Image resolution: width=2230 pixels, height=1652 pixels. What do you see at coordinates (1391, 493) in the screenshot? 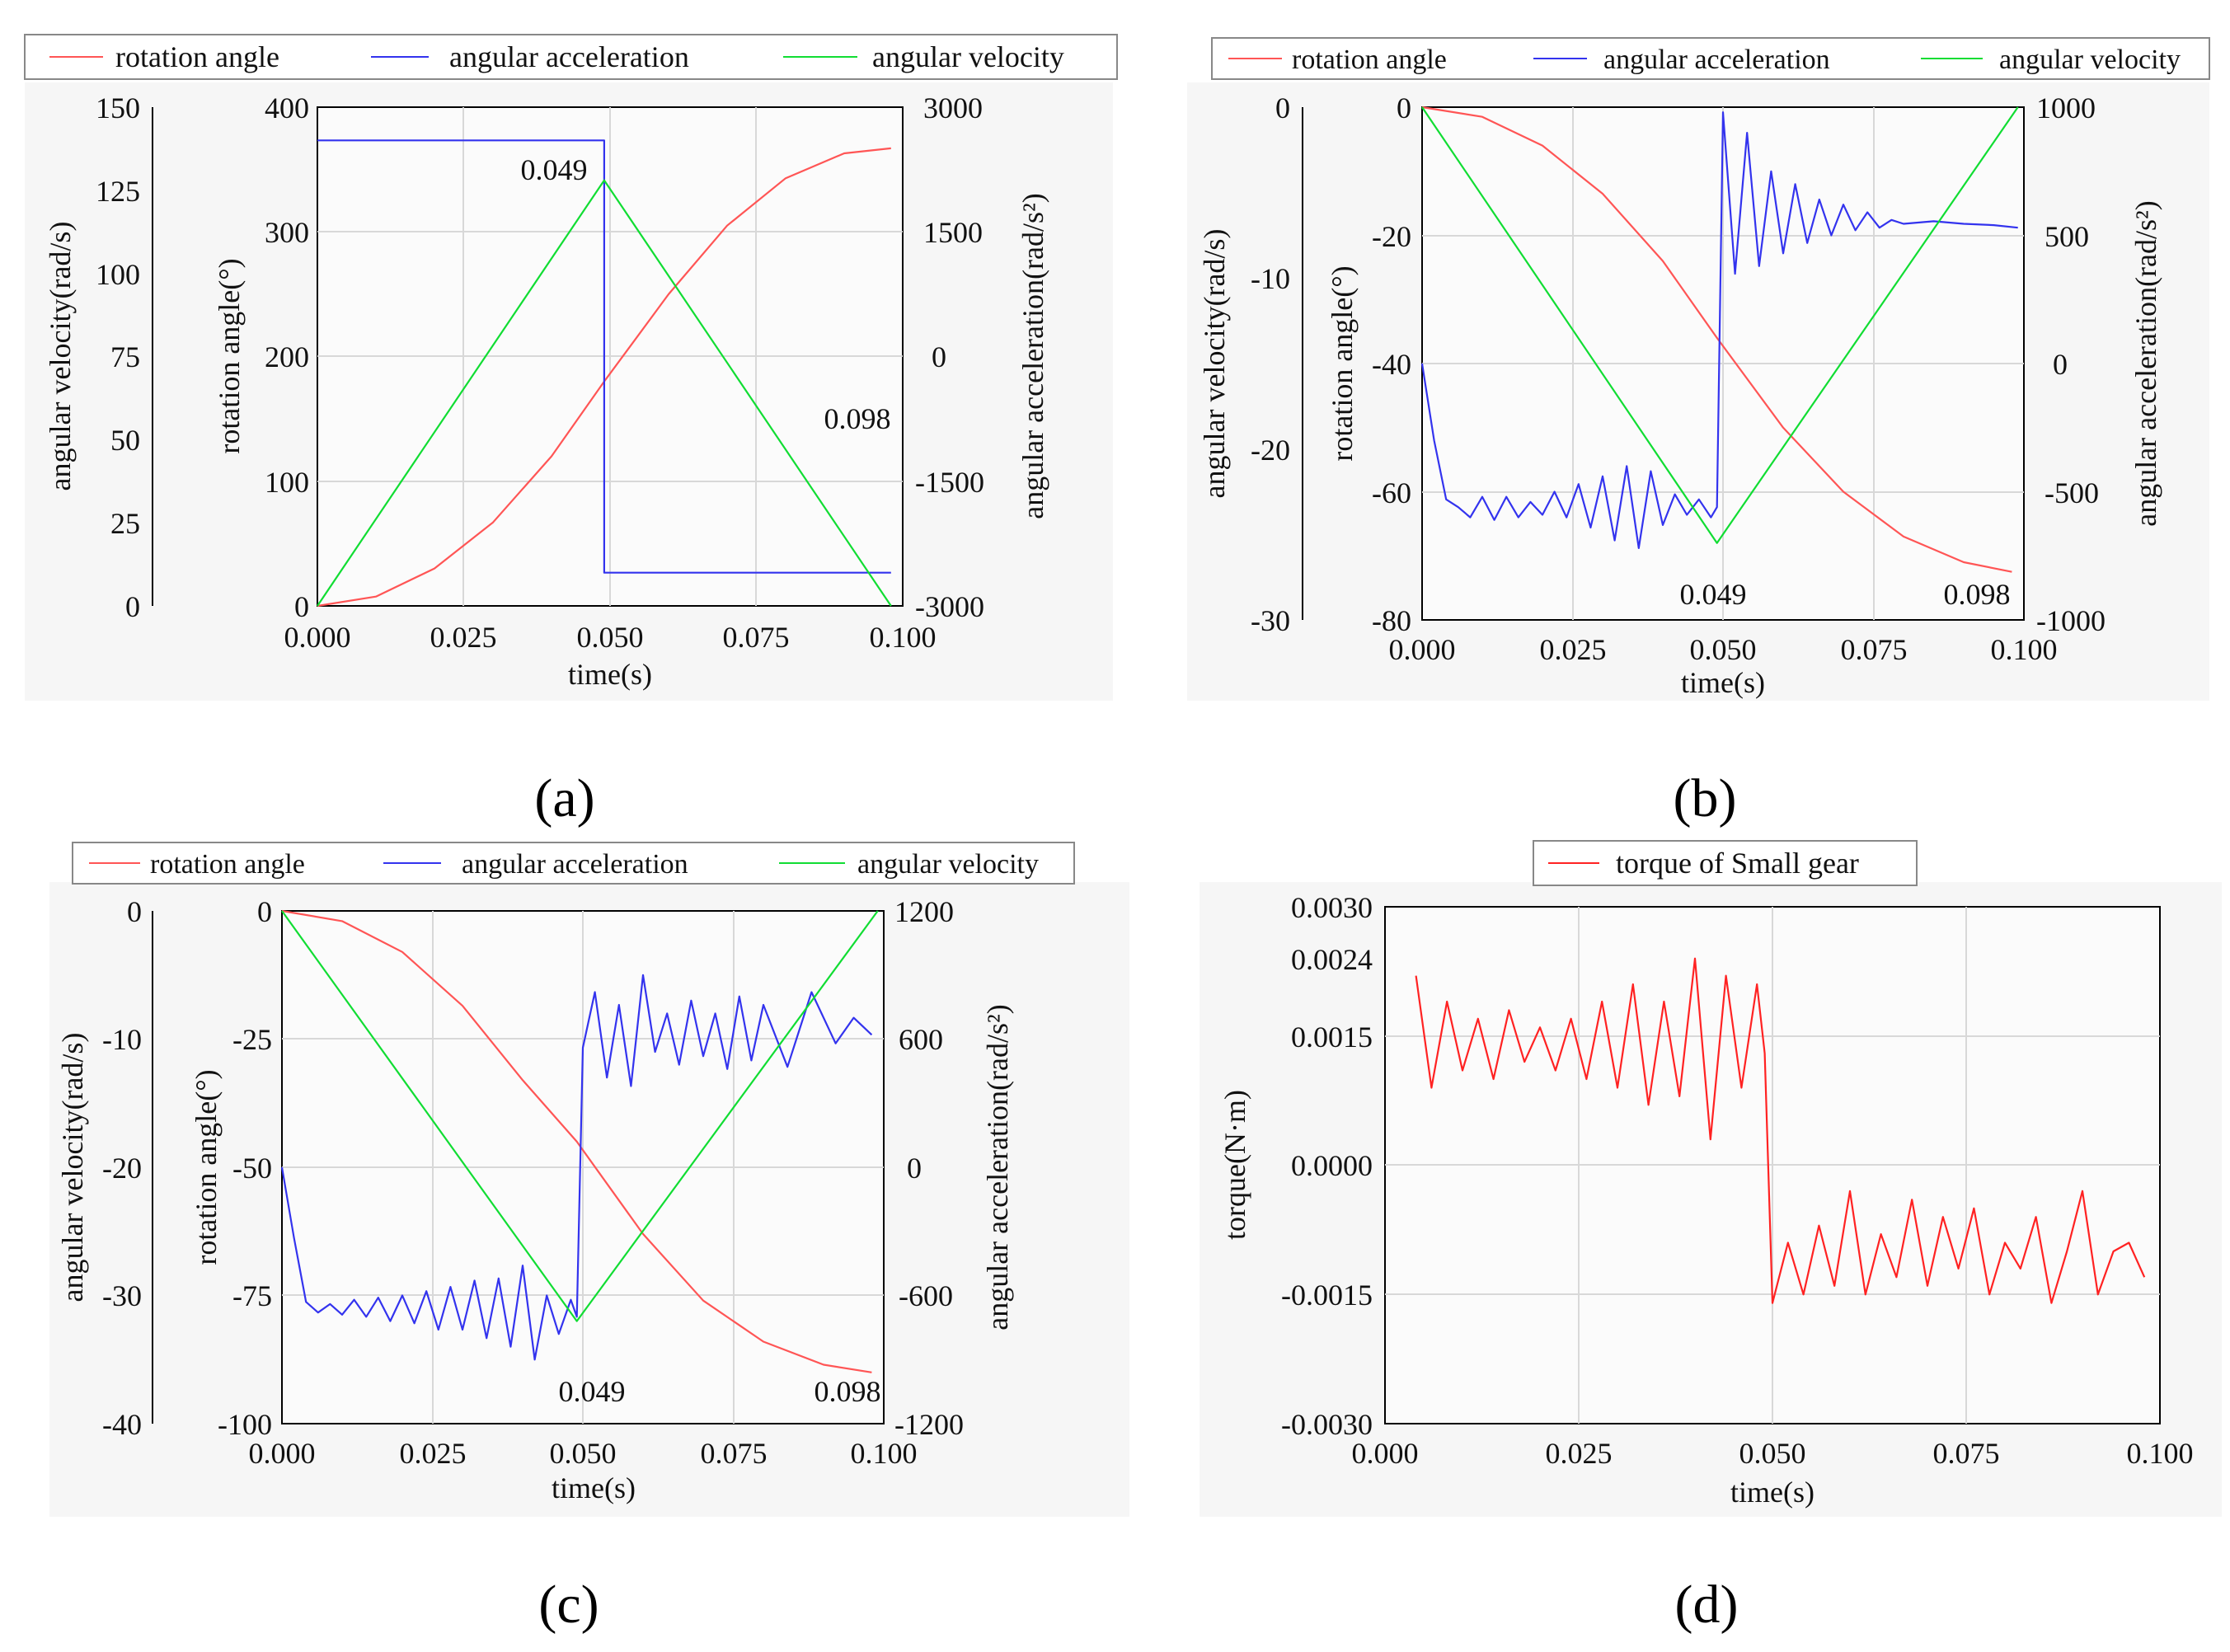
I see `panel-b-angle-tick-1: -60` at bounding box center [1391, 493].